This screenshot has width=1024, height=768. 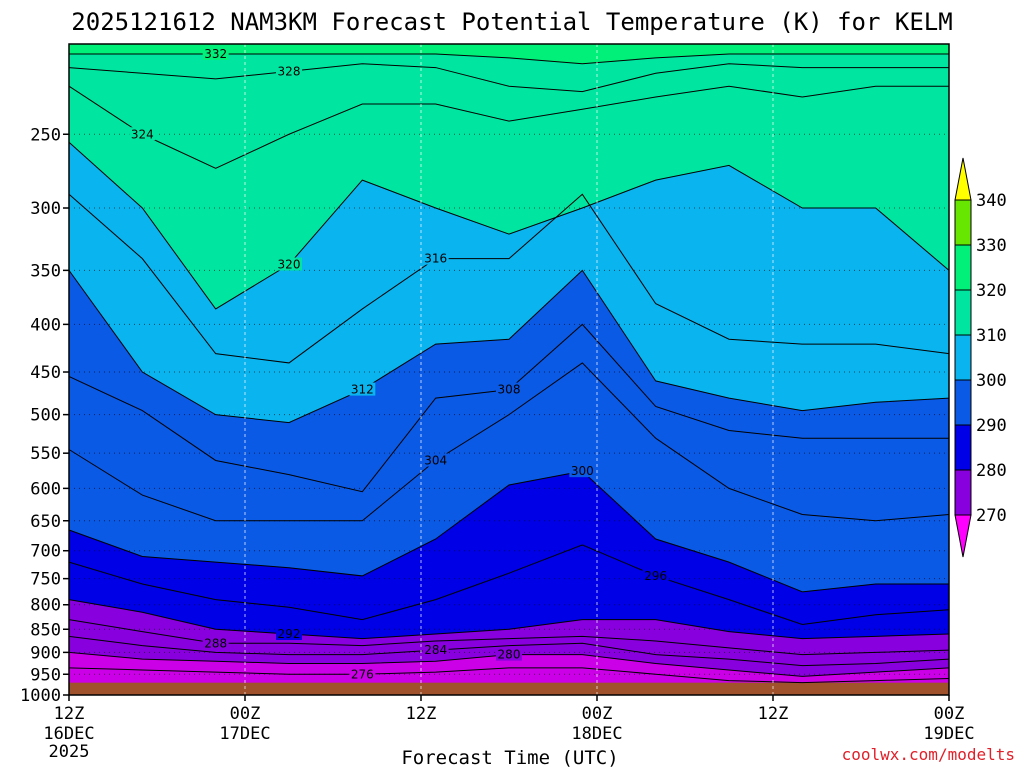 I want to click on contour-label: 304, so click(x=435, y=460).